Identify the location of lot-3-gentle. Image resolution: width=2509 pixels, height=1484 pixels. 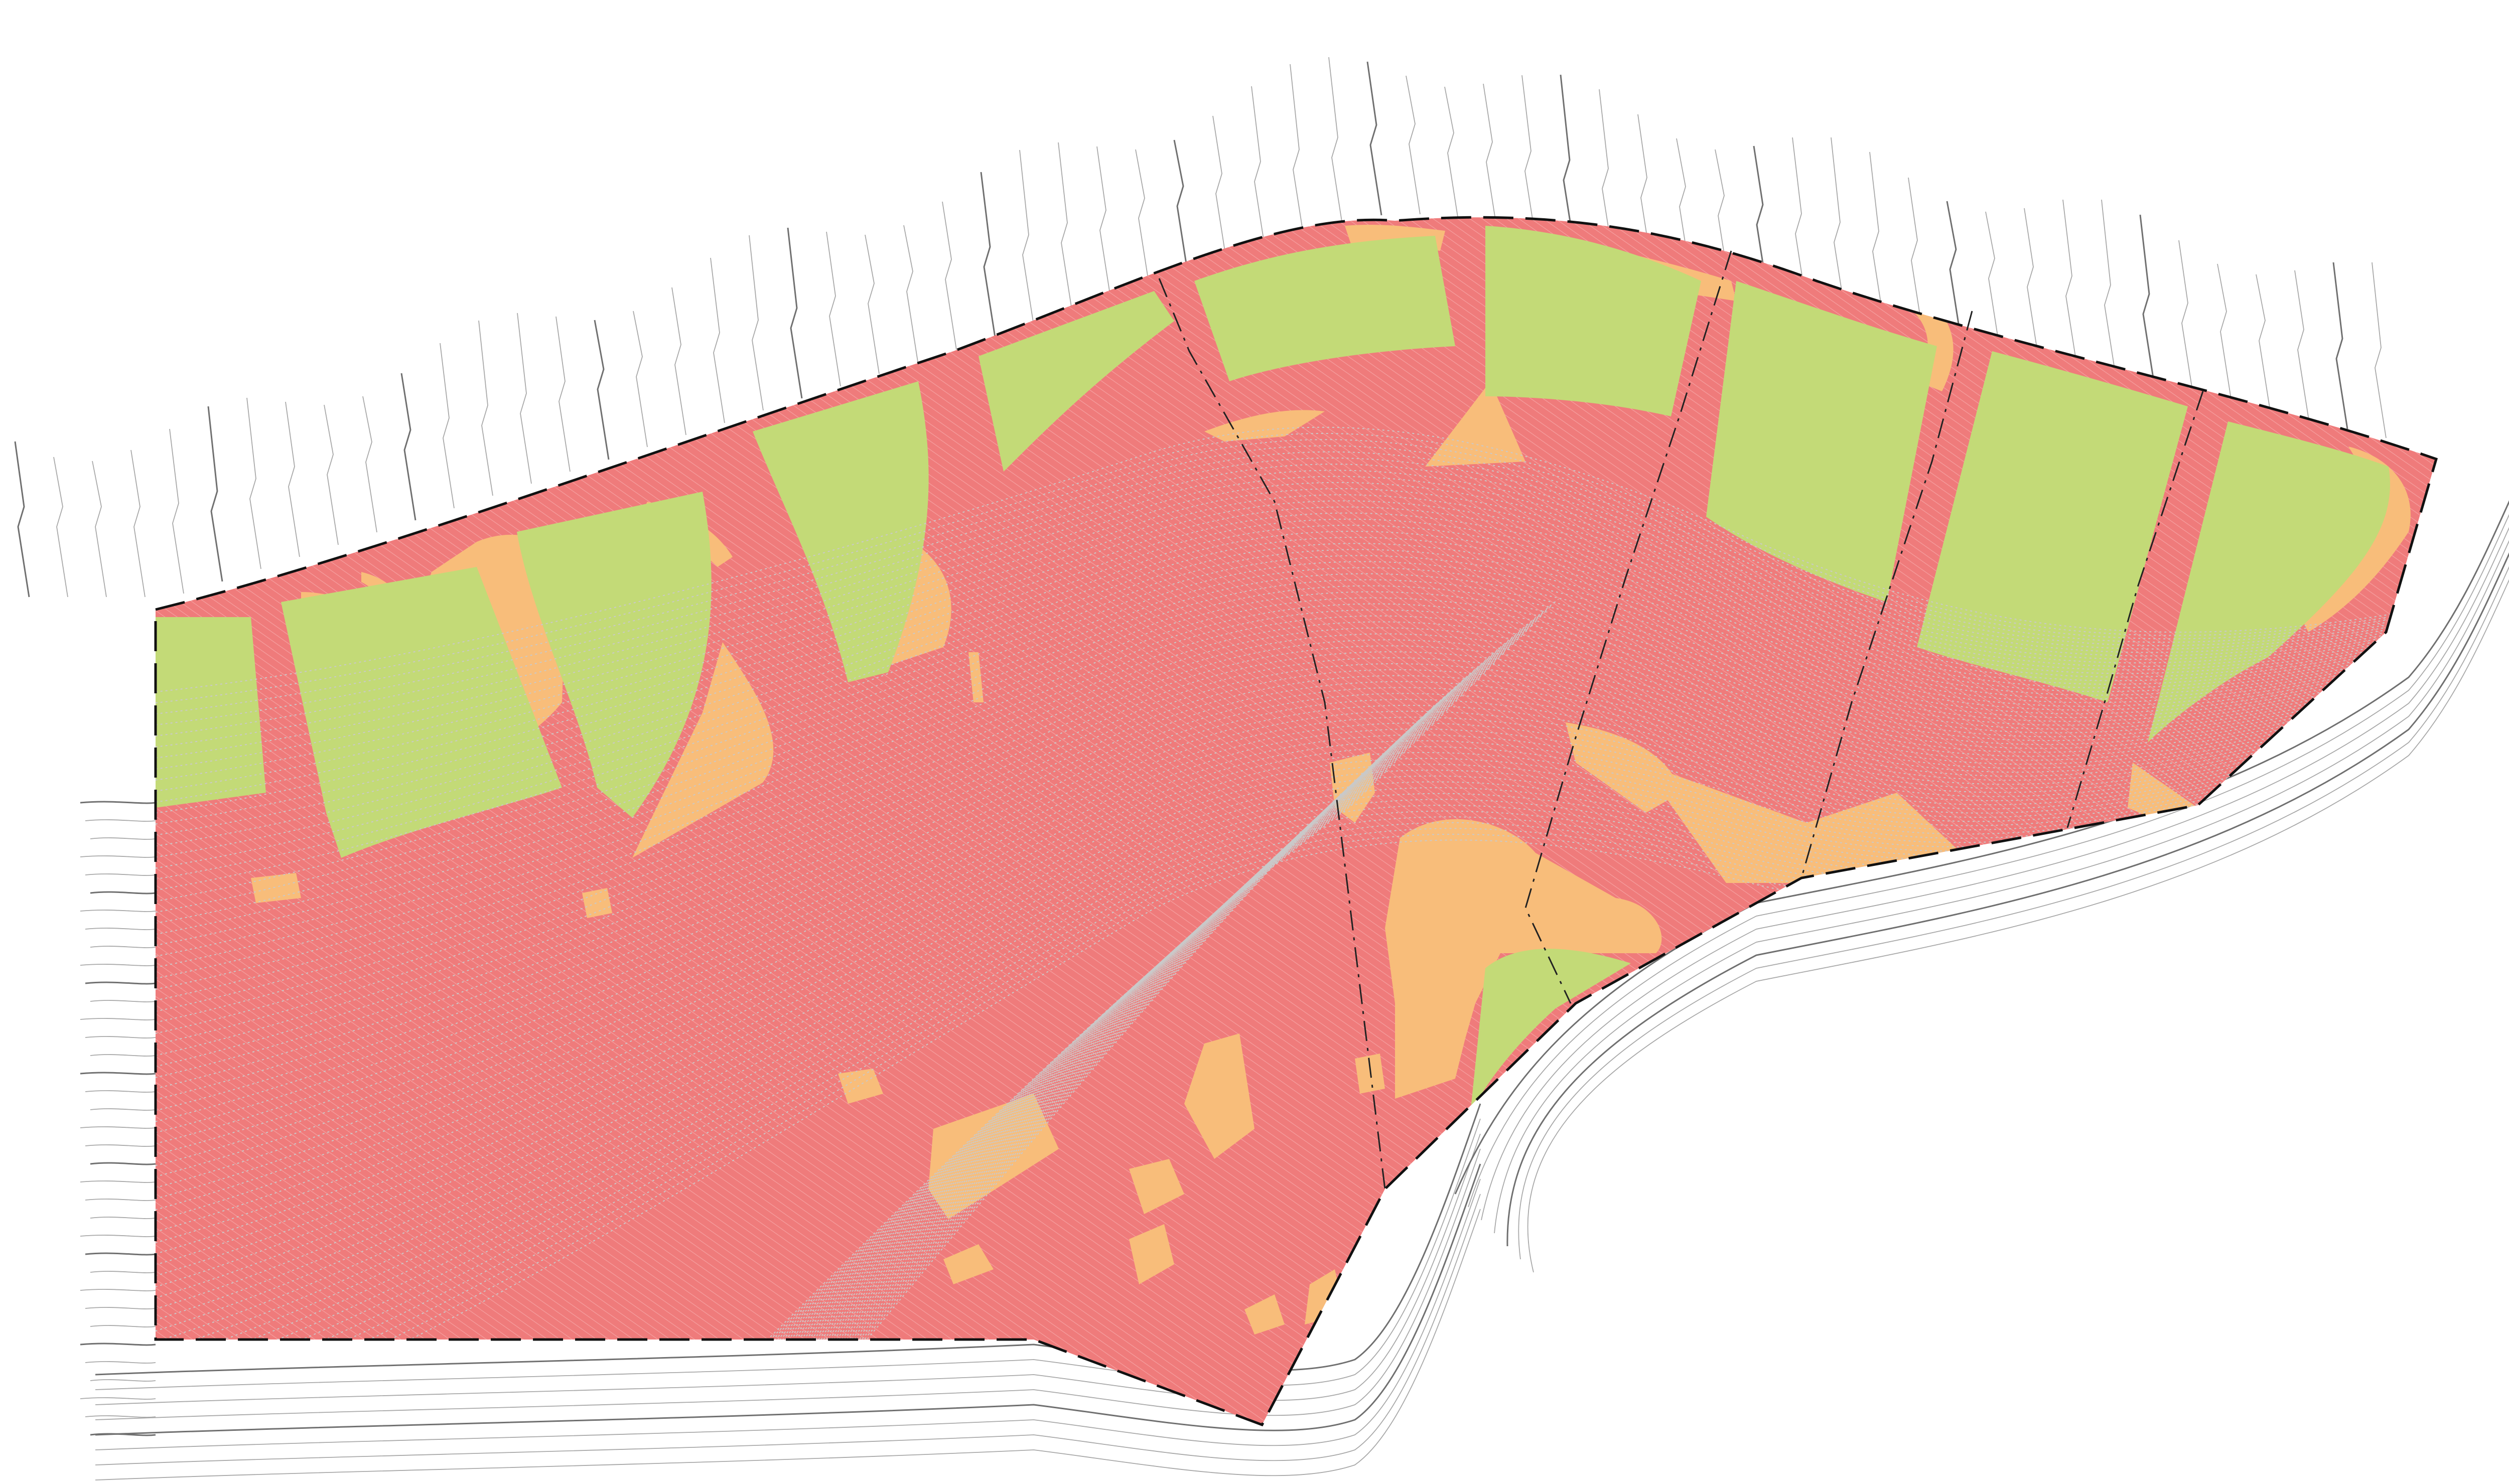
(614, 655).